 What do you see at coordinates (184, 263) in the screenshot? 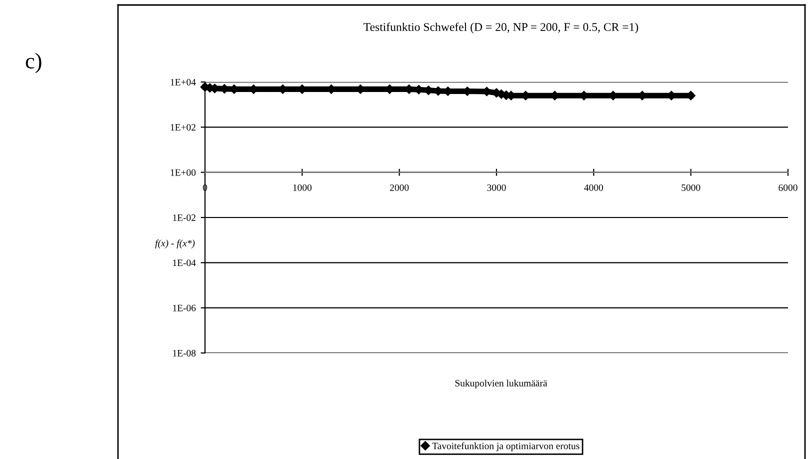
I see `y-tick-label: 1E-04` at bounding box center [184, 263].